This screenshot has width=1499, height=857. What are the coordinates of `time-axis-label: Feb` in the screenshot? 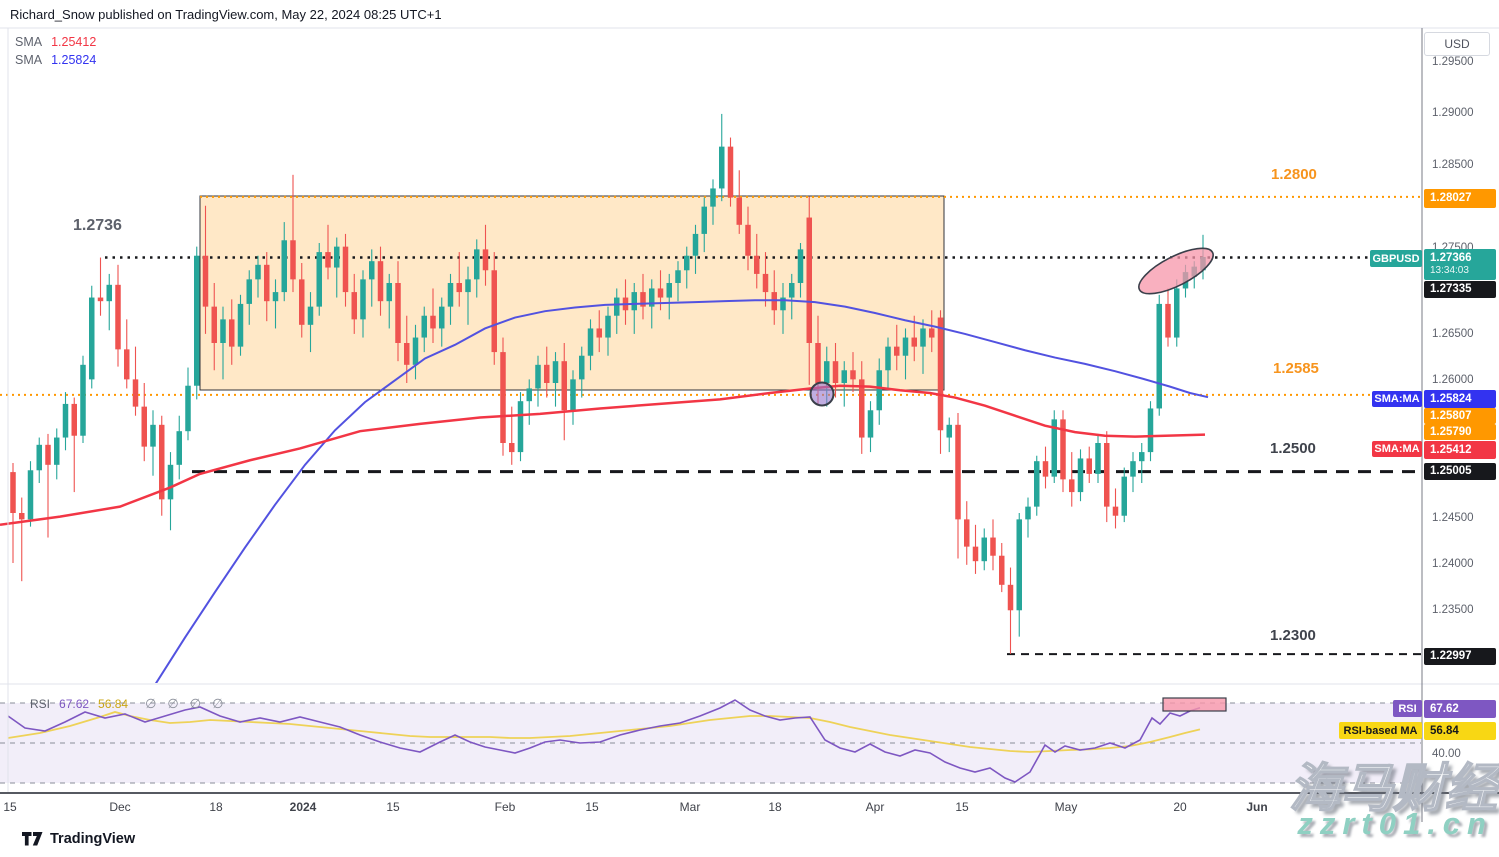 It's located at (505, 807).